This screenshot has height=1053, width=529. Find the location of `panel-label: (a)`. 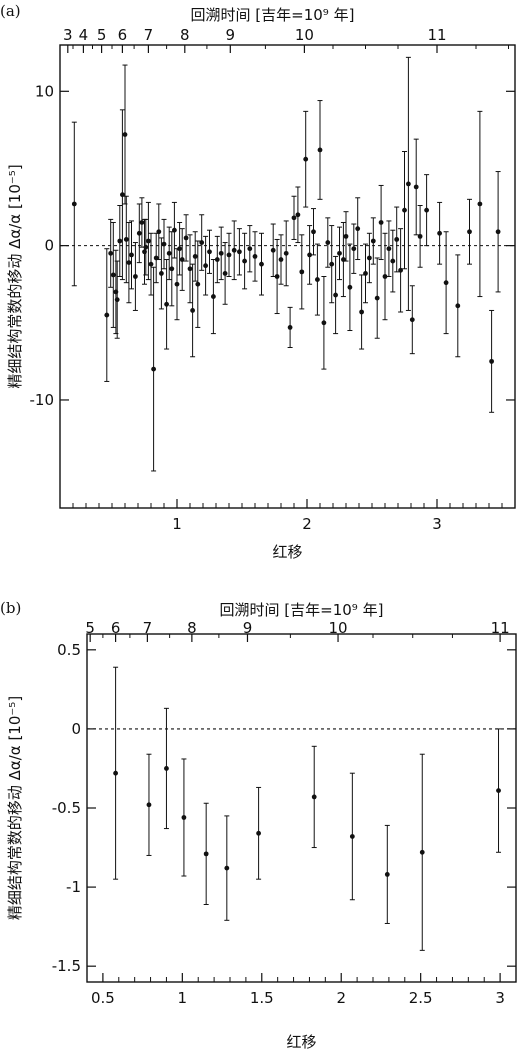

panel-label: (a) is located at coordinates (10, 11).